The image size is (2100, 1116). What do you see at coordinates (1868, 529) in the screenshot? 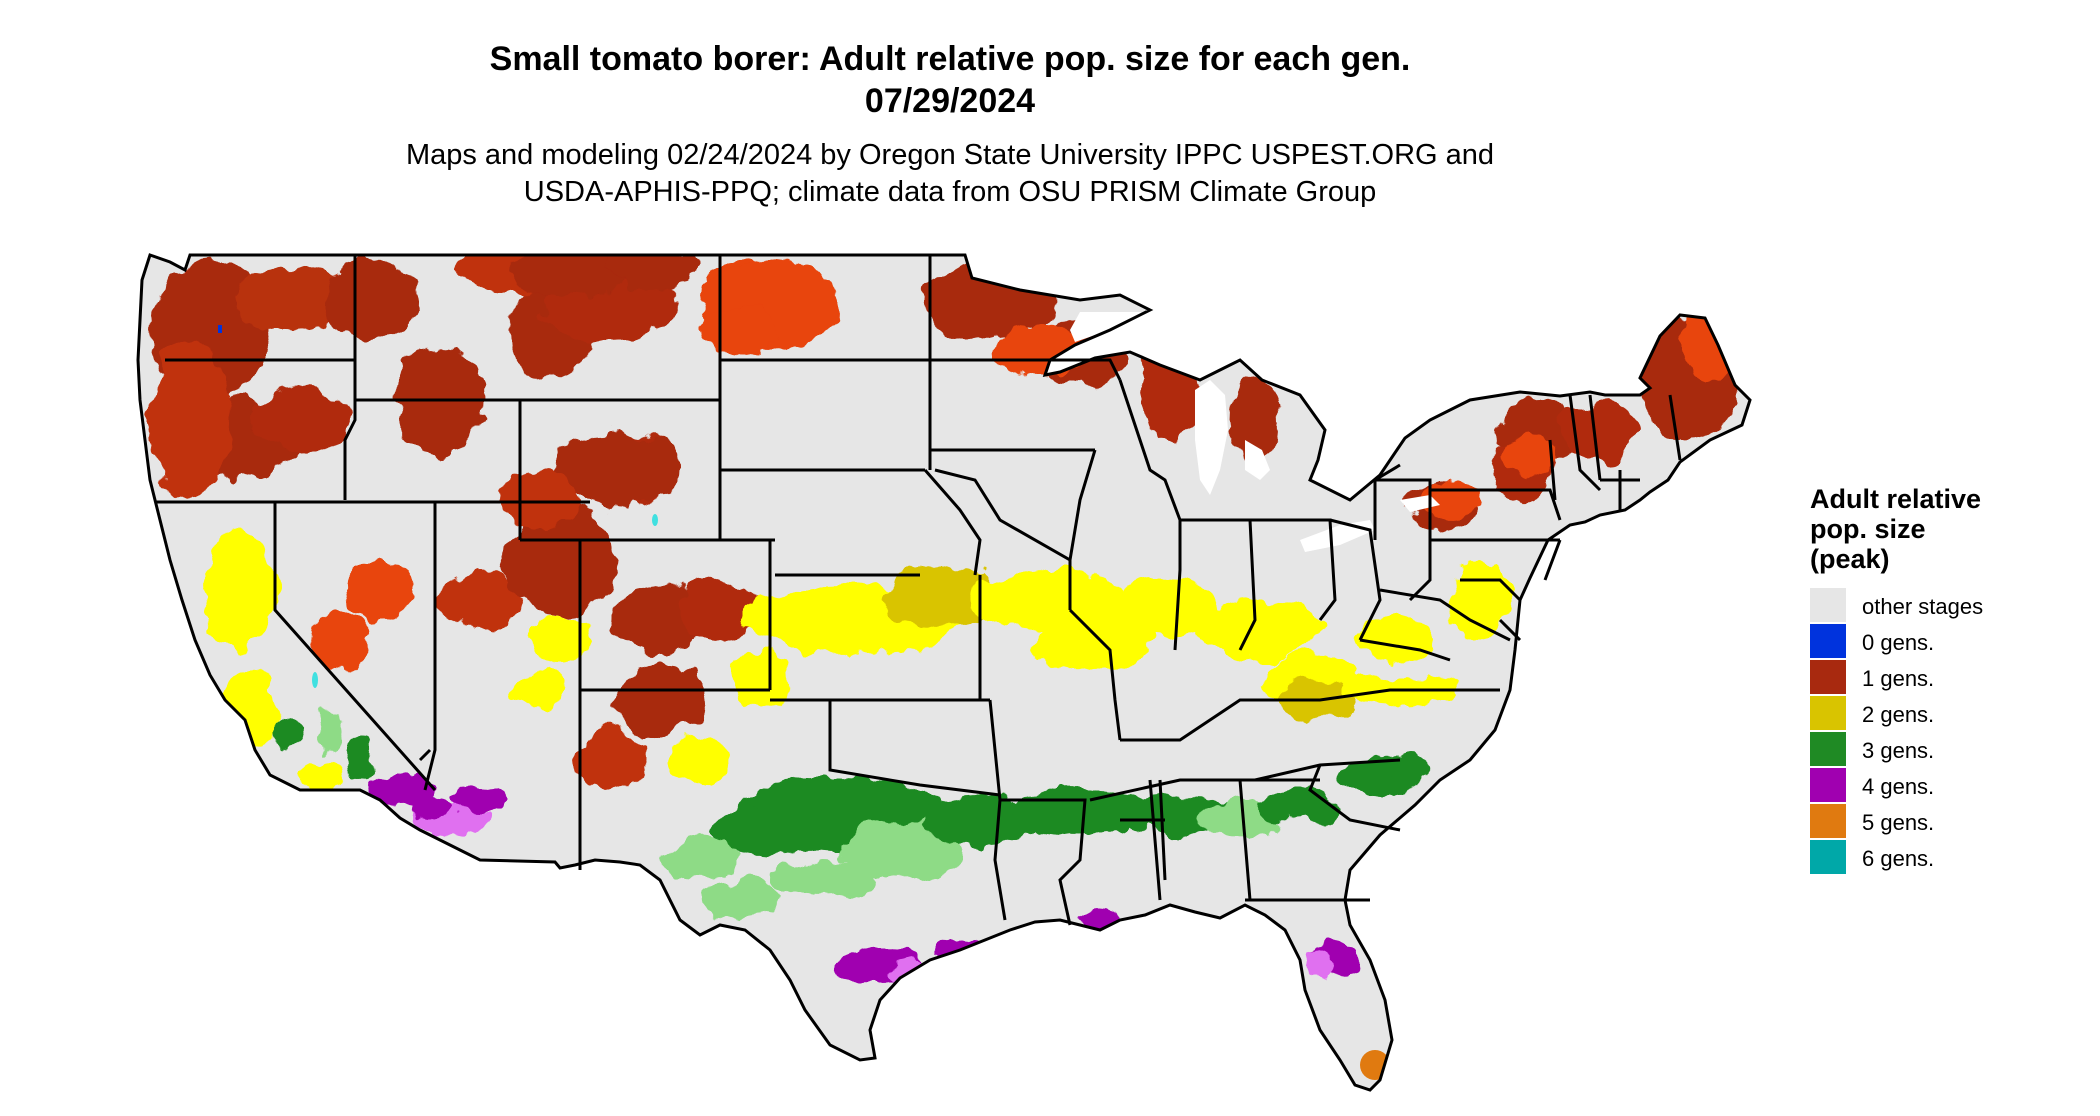
I see `legend-title-line2: pop. size` at bounding box center [1868, 529].